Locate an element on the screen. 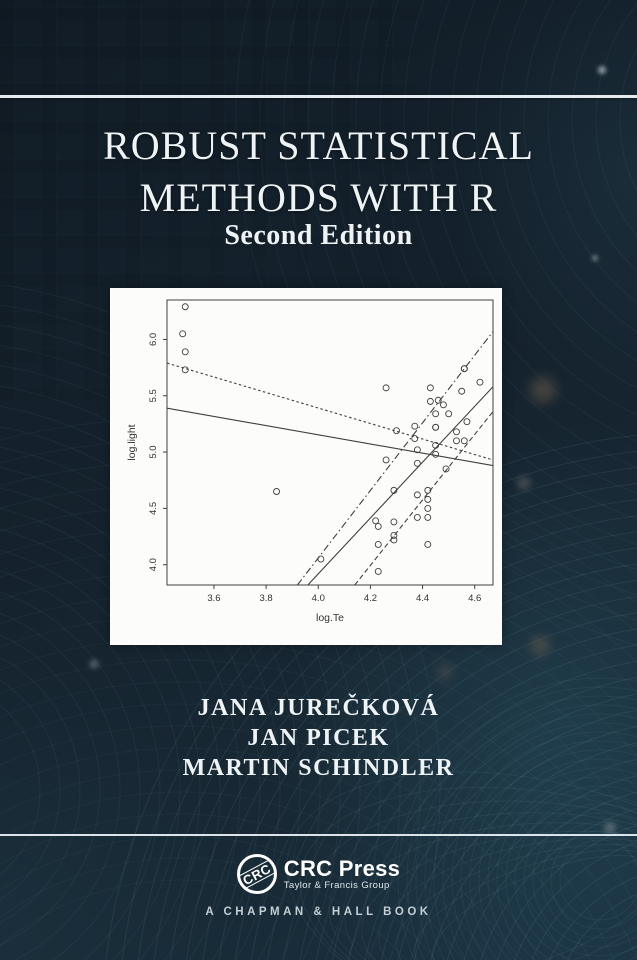 Image resolution: width=637 pixels, height=960 pixels. publisher-group: Taylor & Francis Group is located at coordinates (336, 885).